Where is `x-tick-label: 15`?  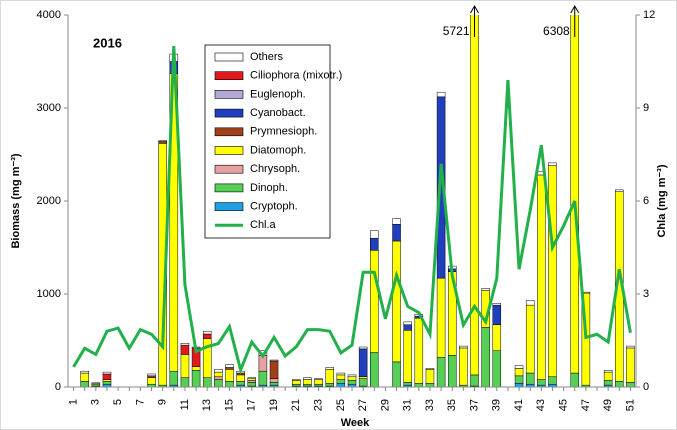
x-tick-label: 15 is located at coordinates (229, 405).